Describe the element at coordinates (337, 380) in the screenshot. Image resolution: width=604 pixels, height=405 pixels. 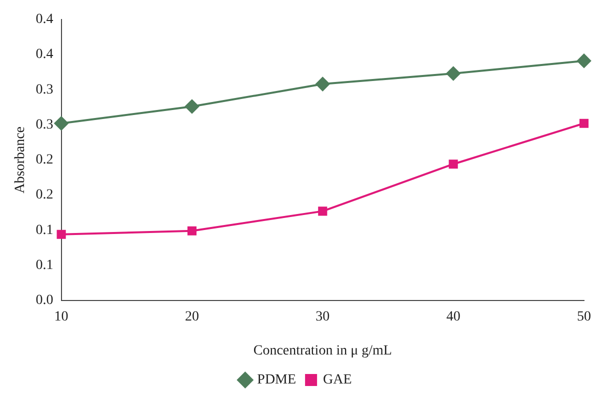
I see `legend-label: GAE` at that location.